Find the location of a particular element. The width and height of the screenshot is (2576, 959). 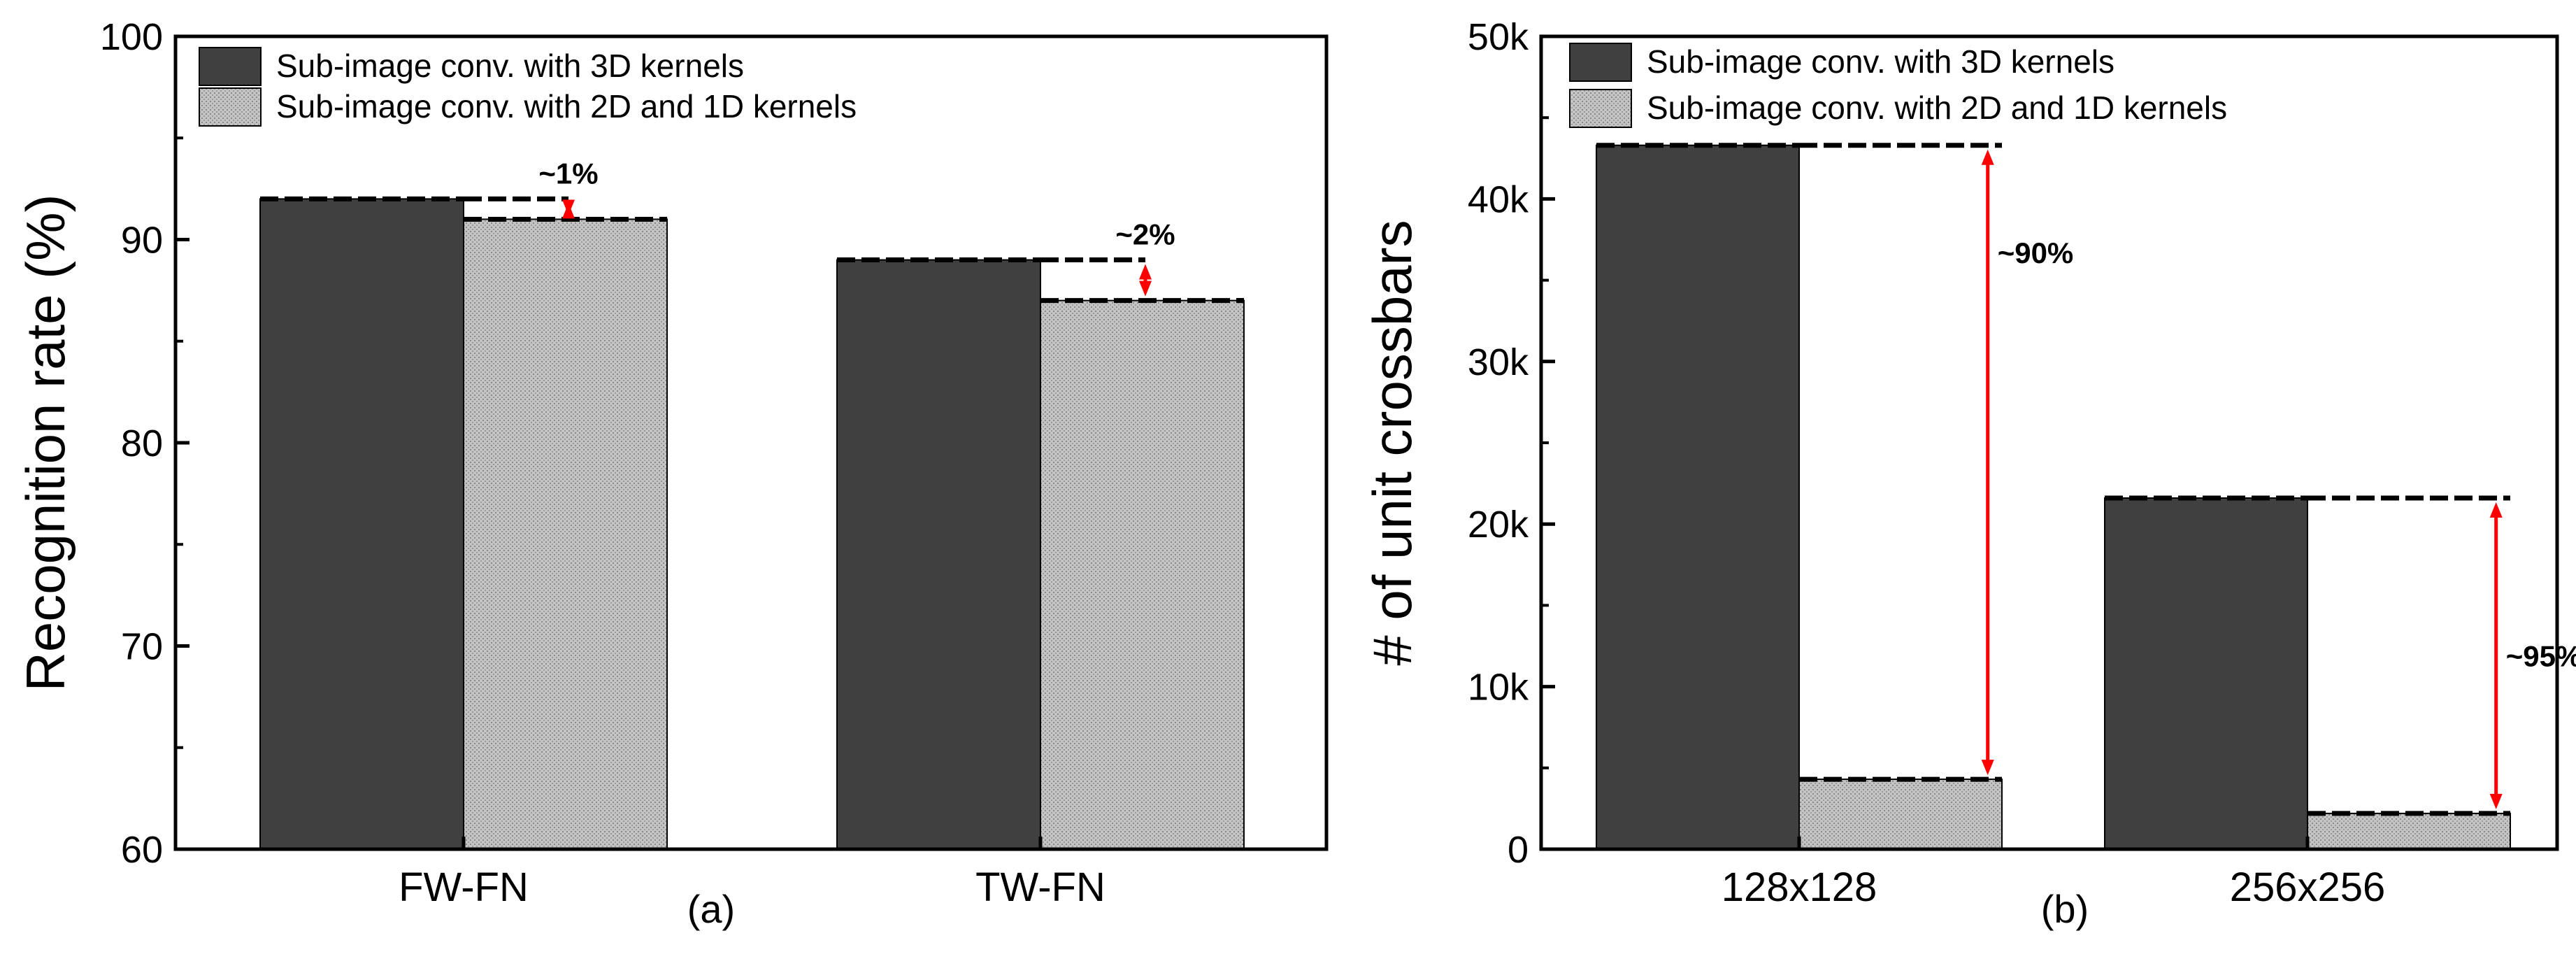

panel-a-bar-3d-fw-fn is located at coordinates (361, 524).